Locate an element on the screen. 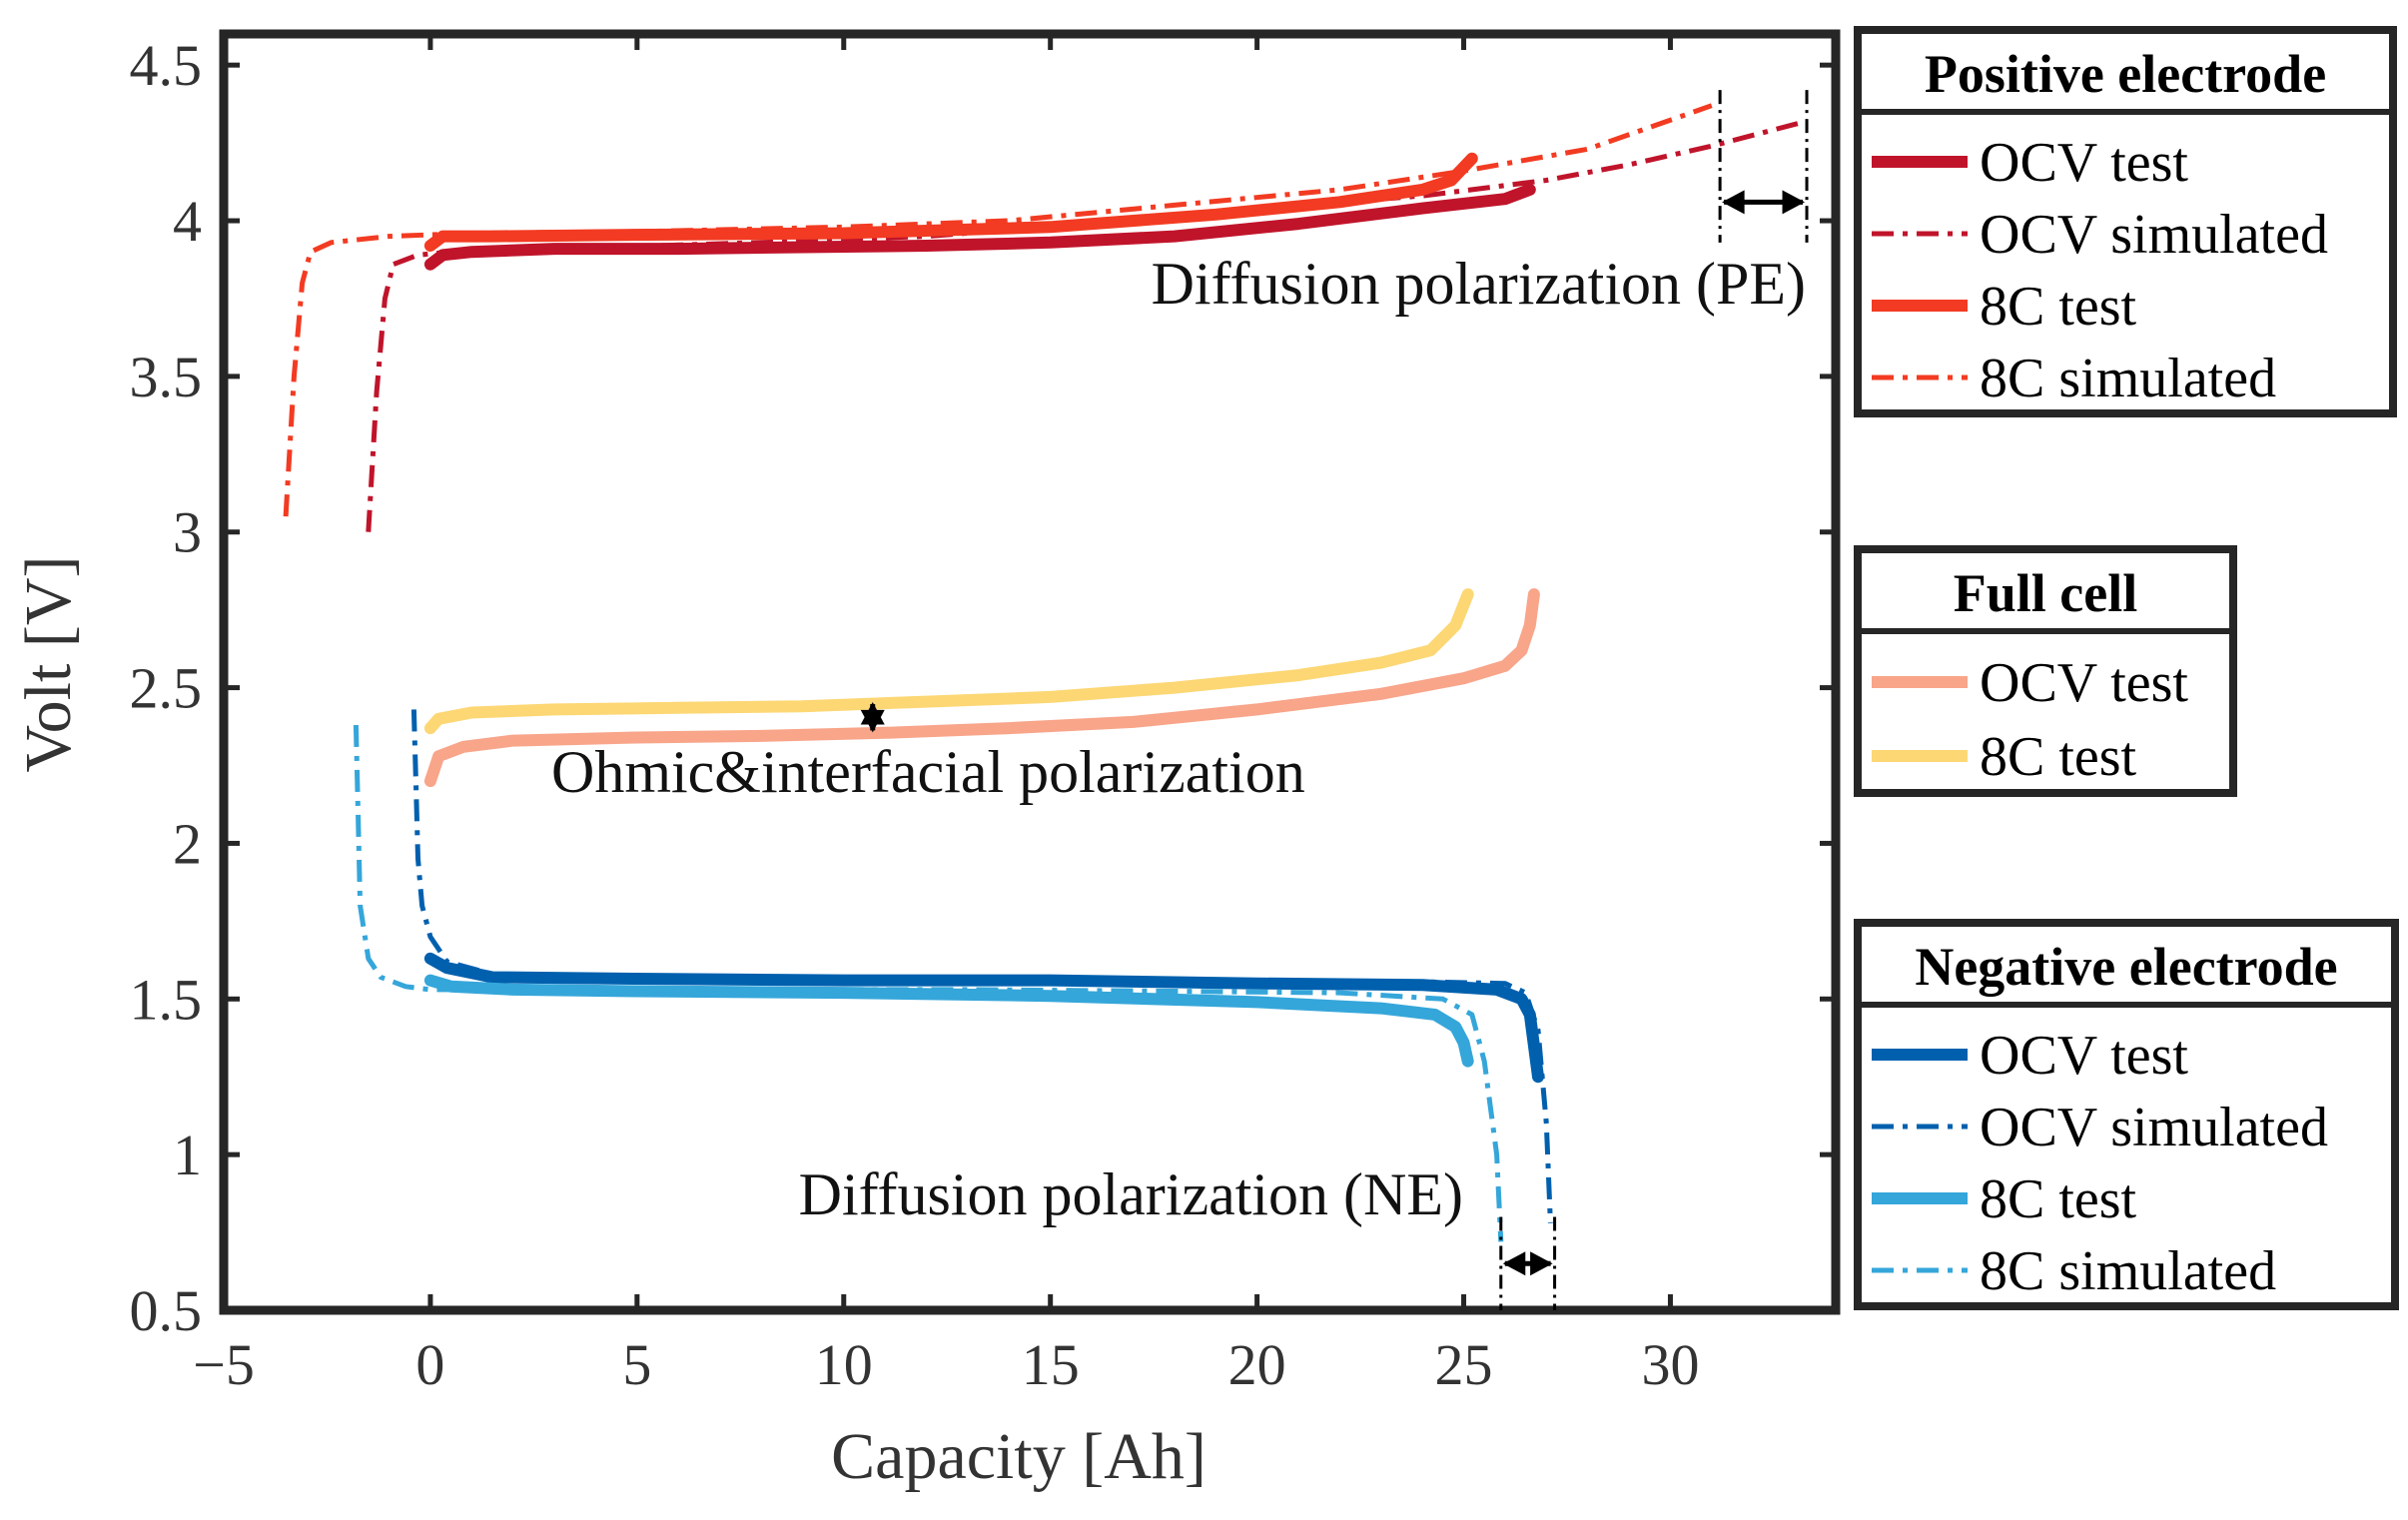 Image resolution: width=2408 pixels, height=1520 pixels. x-tick-label: −5 is located at coordinates (224, 1364).